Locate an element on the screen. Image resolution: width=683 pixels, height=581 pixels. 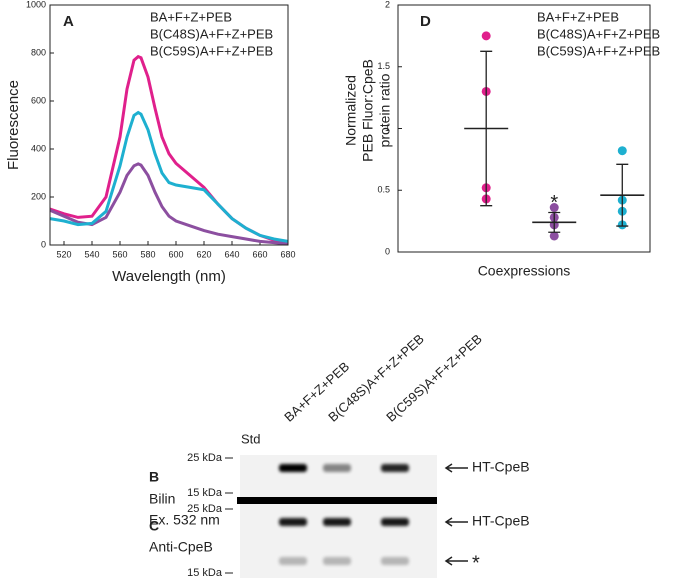
x-axis-label: Wavelength (nm) is located at coordinates (169, 276).